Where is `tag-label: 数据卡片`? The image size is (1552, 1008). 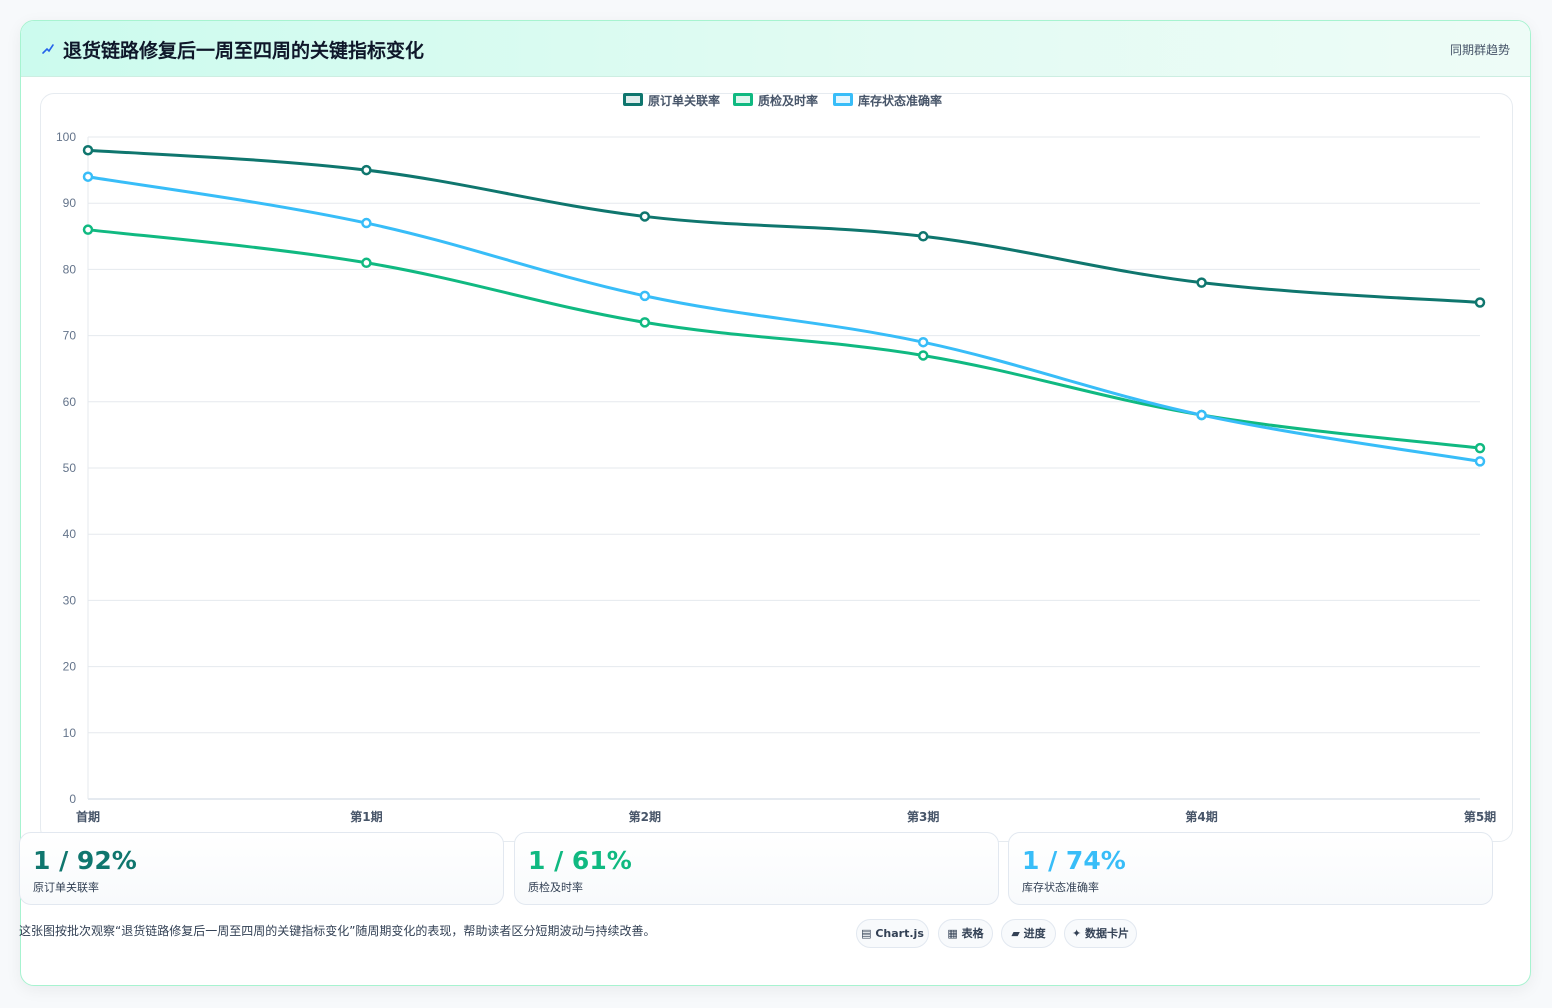
tag-label: 数据卡片 is located at coordinates (1107, 933).